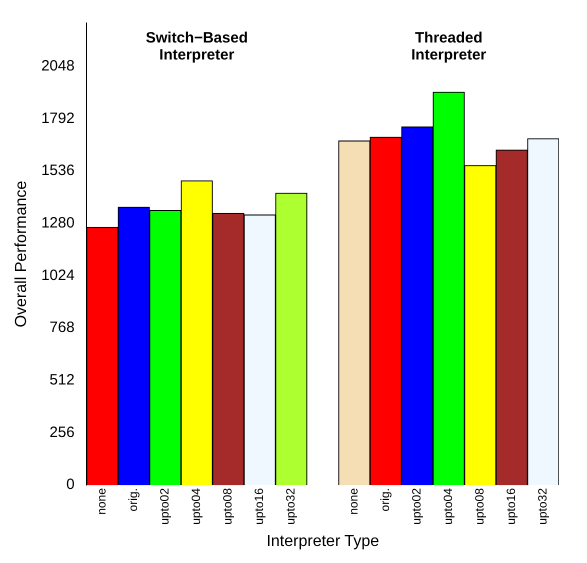 This screenshot has height=563, width=587. Describe the element at coordinates (448, 47) in the screenshot. I see `annotation: Threaded Interpreter` at that location.